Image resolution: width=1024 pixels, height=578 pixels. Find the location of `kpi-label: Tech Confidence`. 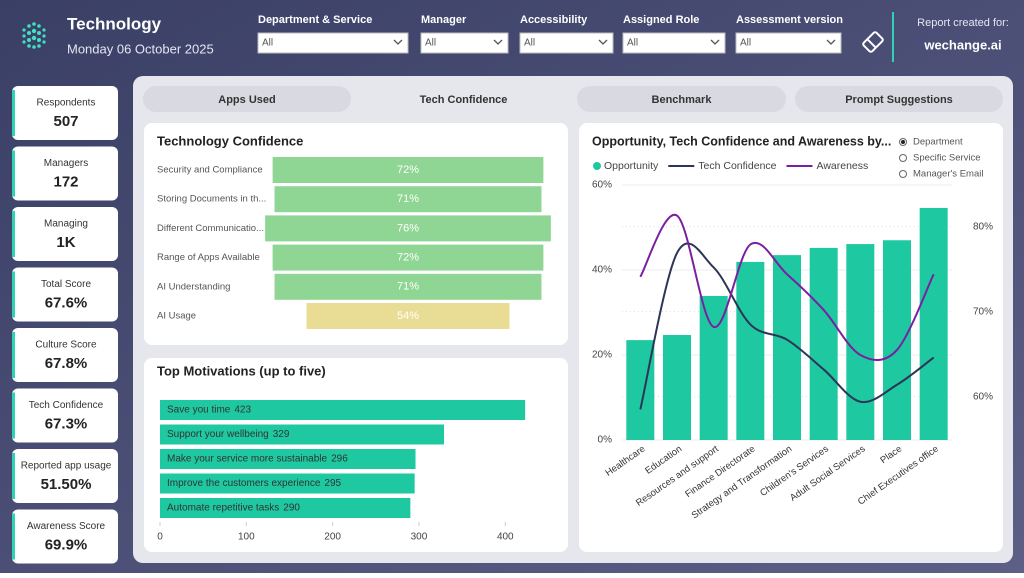

kpi-label: Tech Confidence is located at coordinates (66, 405).